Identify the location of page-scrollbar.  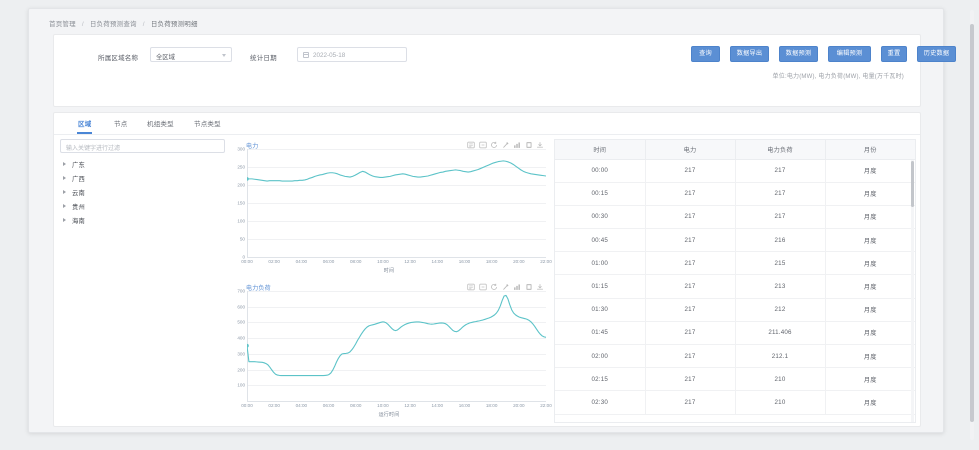
(972, 225).